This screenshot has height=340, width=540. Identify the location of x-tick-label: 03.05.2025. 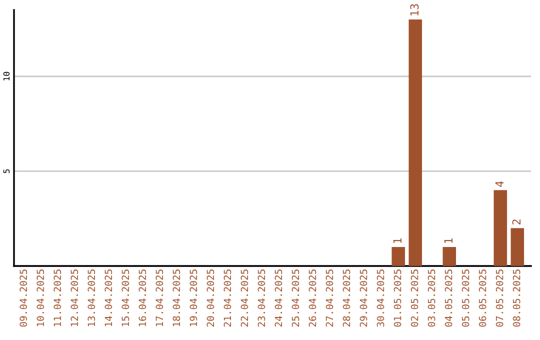
(432, 298).